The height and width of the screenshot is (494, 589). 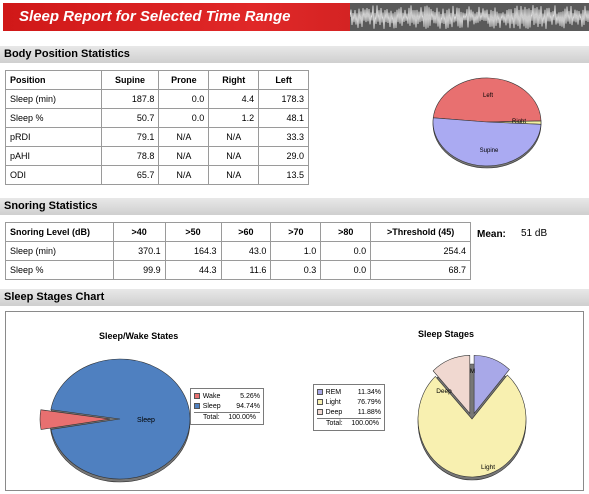 What do you see at coordinates (139, 232) in the screenshot?
I see `column-header: >40` at bounding box center [139, 232].